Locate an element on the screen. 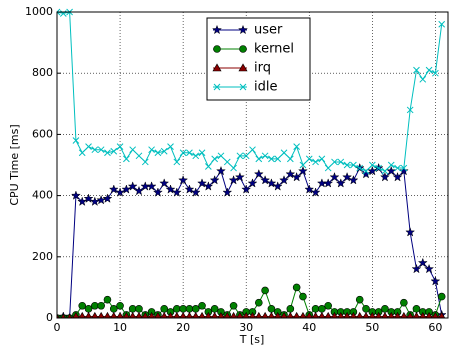 This screenshot has height=351, width=449. y-tick-label: 1000 is located at coordinates (39, 11).